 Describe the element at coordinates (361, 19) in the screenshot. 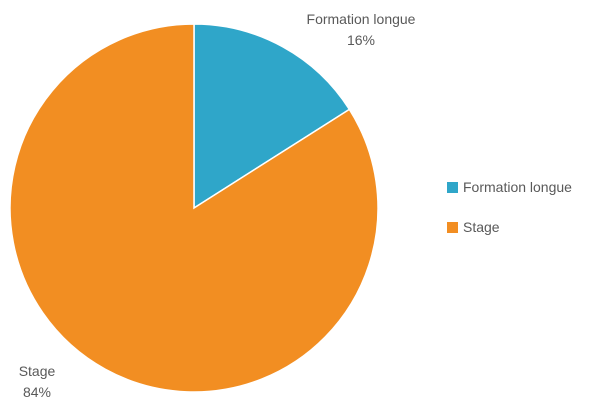

I see `data-label-category-formation-longue: Formation longue` at that location.